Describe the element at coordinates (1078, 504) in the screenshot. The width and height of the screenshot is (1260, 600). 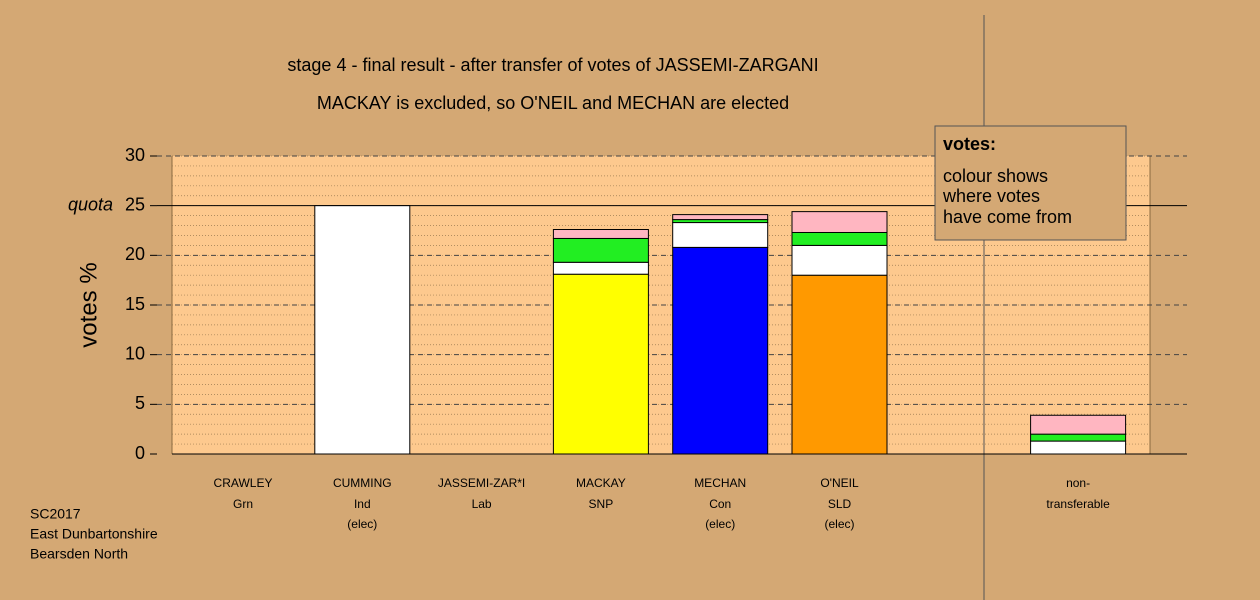
I see `x-tick-sublabel: transferable` at that location.